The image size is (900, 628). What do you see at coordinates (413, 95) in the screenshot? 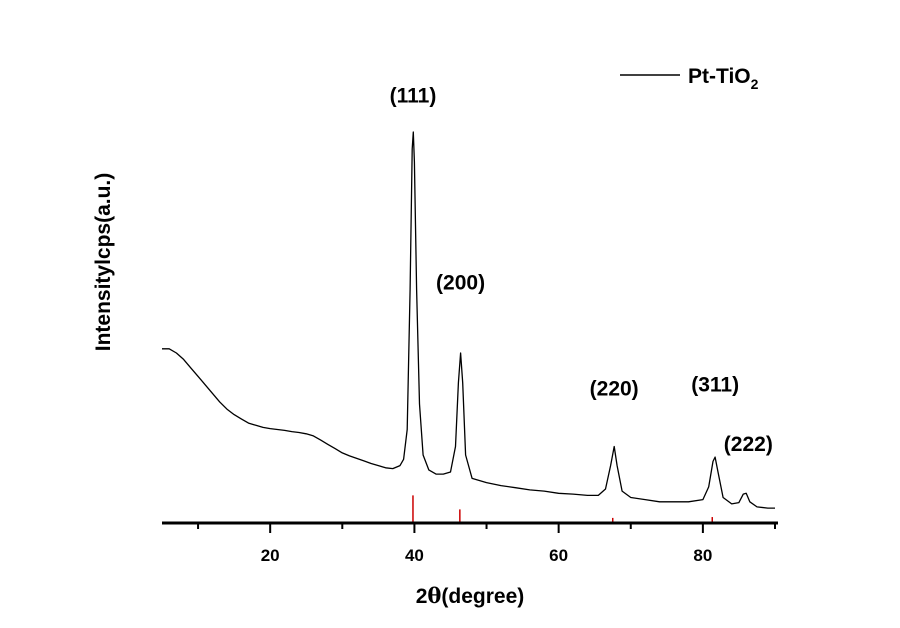
I see `peak-label-0: (111)` at bounding box center [413, 95].